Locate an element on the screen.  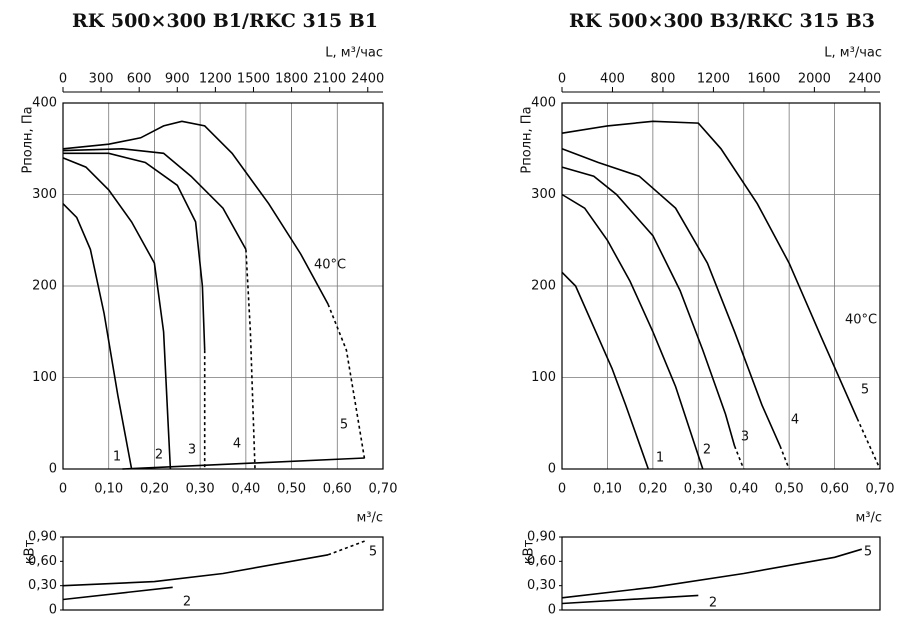
chart-title: RK 500×300 B3/RKC 315 B3 is located at coordinates (722, 21).